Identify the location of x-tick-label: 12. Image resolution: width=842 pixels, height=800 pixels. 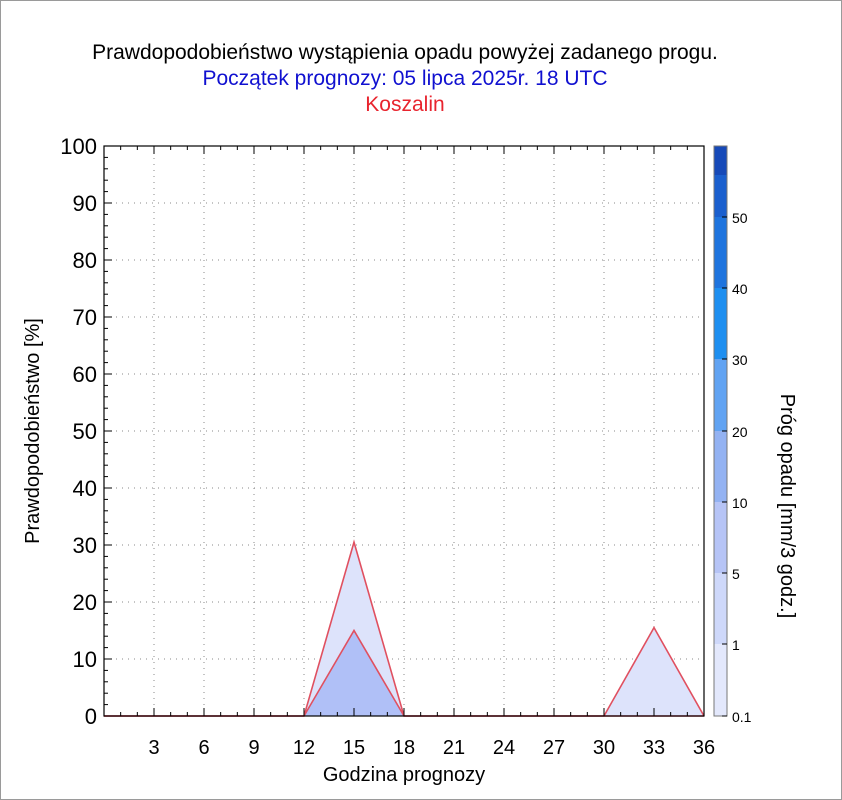
(304, 748).